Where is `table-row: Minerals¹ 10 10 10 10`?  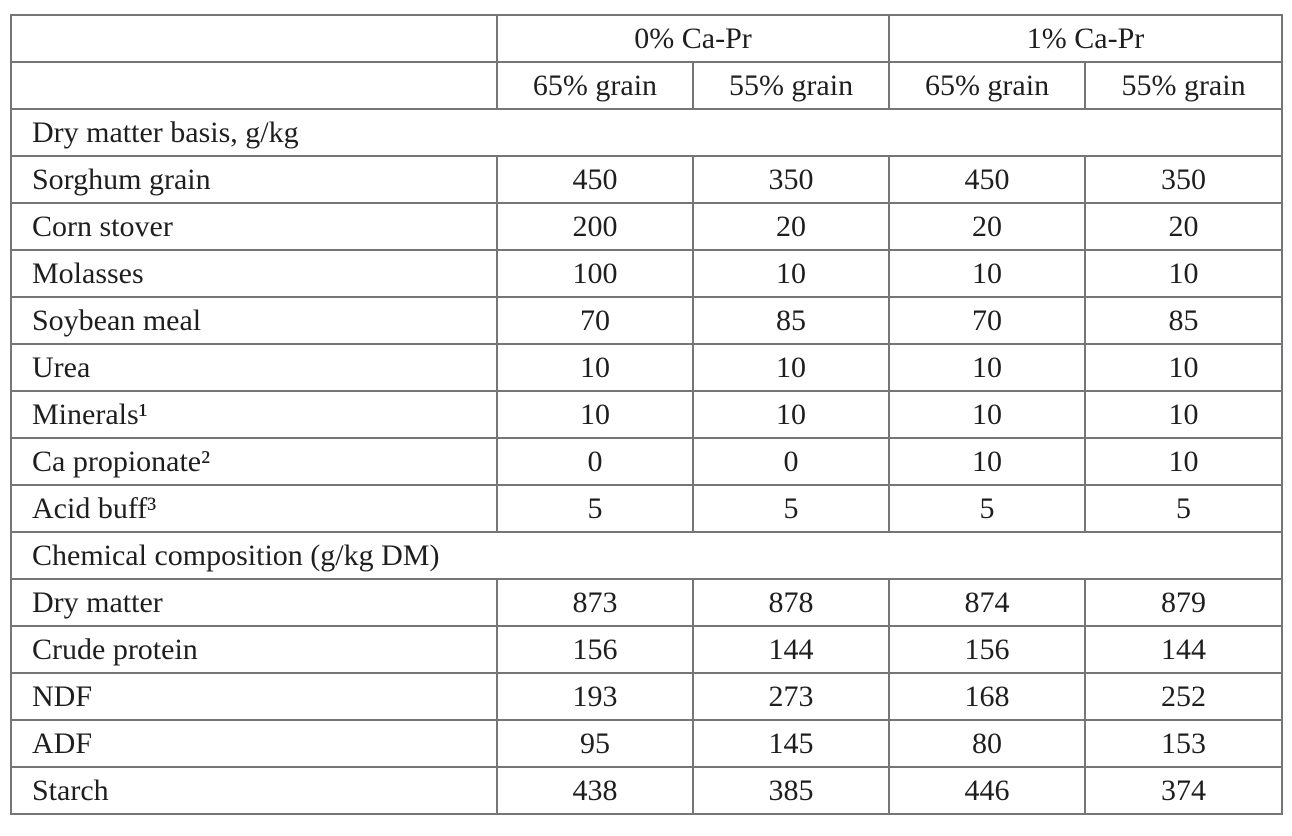 table-row: Minerals¹ 10 10 10 10 is located at coordinates (647, 414).